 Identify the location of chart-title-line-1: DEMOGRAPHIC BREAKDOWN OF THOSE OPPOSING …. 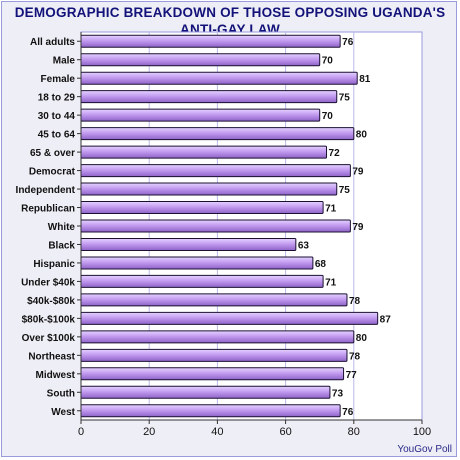
(230, 12).